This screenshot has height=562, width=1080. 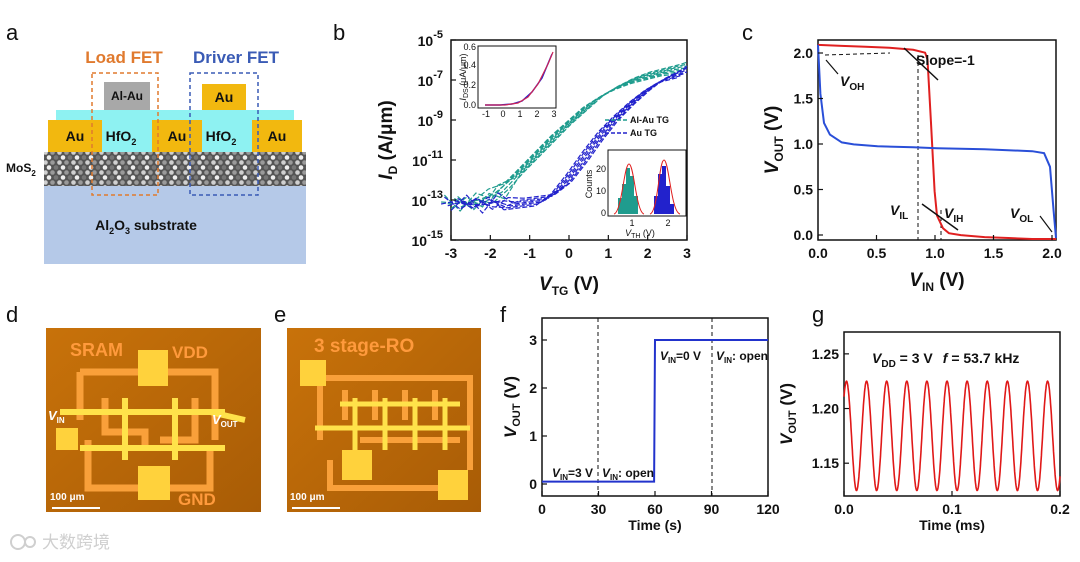 I want to click on panel-c-y-tick-label: 1.5, so click(x=804, y=99).